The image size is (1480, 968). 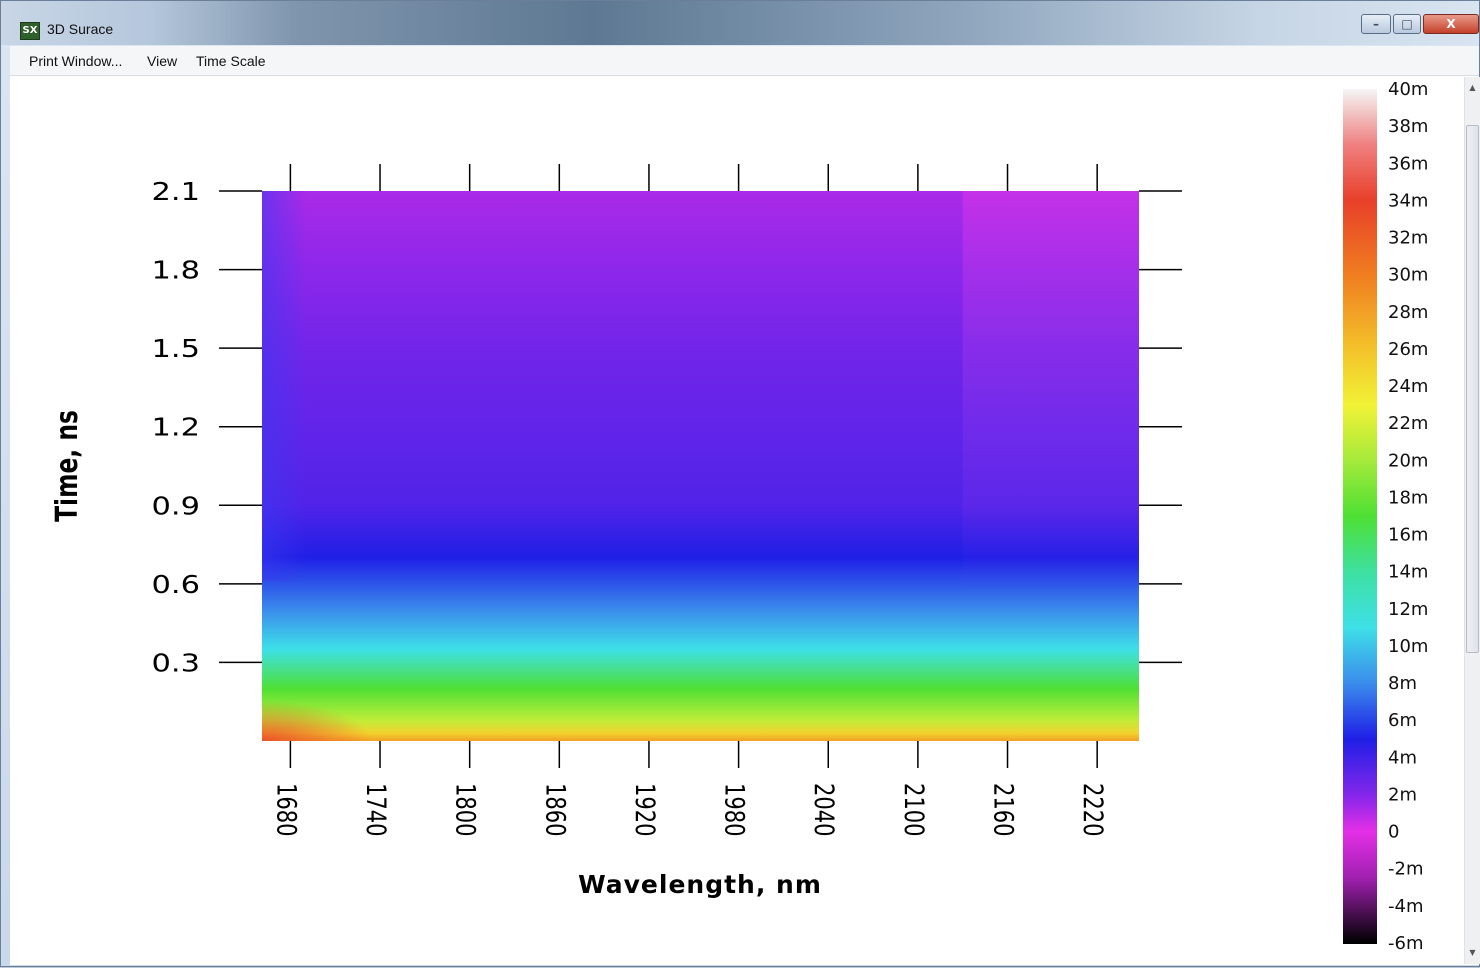 What do you see at coordinates (1408, 275) in the screenshot?
I see `colorbar-label: 30m` at bounding box center [1408, 275].